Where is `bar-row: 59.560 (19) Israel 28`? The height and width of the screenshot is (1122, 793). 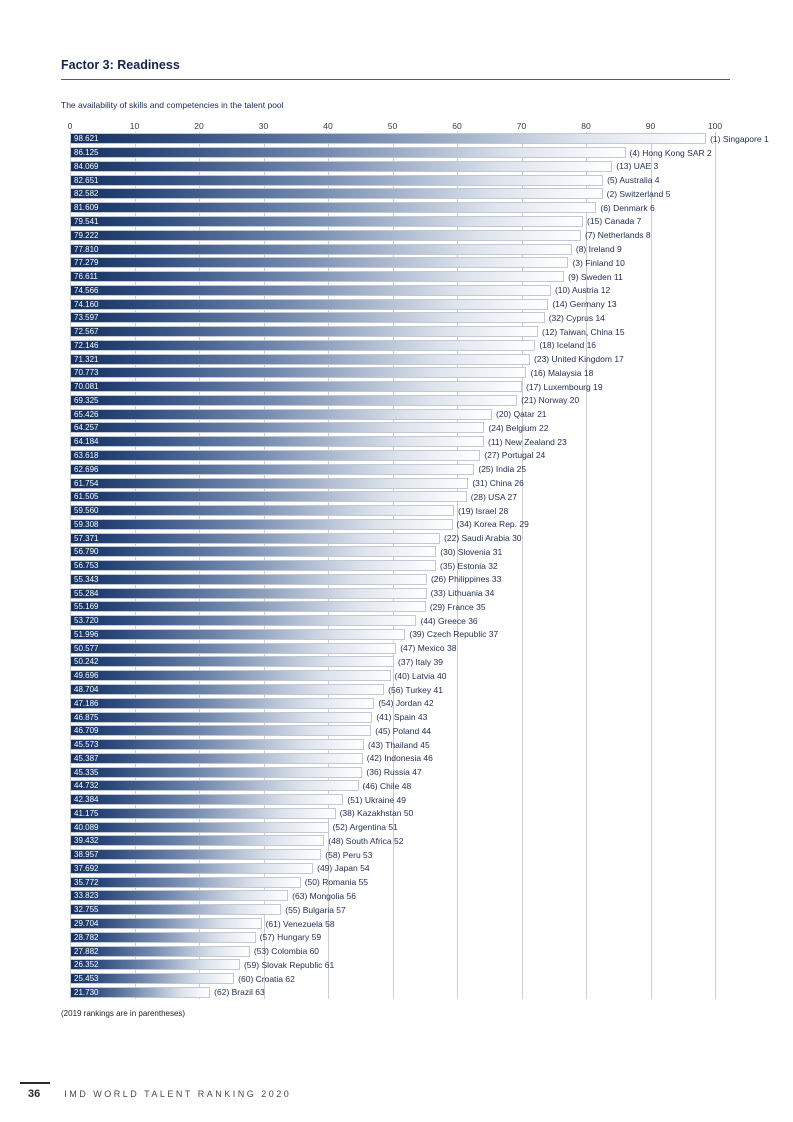 bar-row: 59.560 (19) Israel 28 is located at coordinates (400, 511).